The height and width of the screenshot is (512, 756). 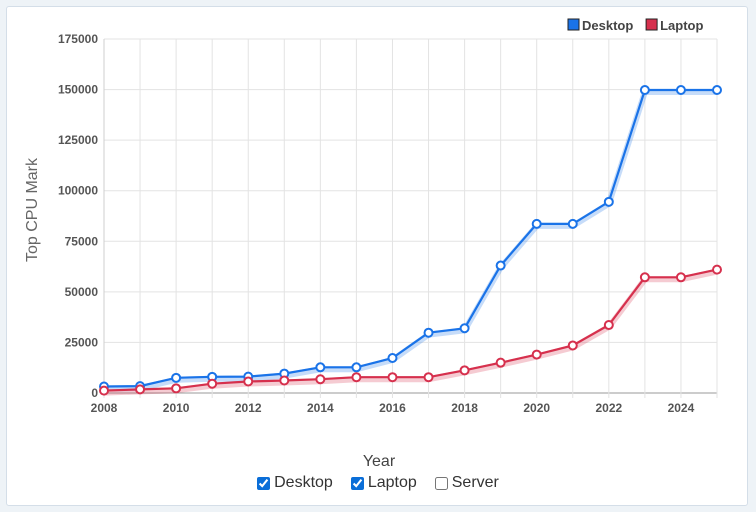 What do you see at coordinates (441, 483) in the screenshot?
I see `server-checkbox` at bounding box center [441, 483].